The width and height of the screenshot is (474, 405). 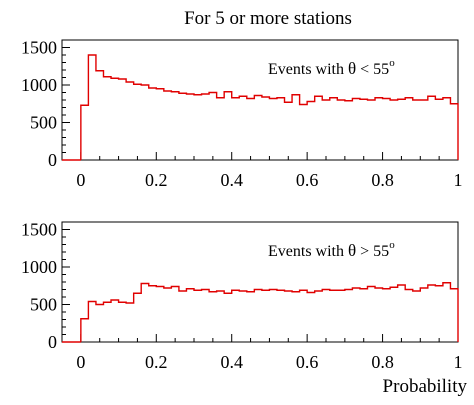 What do you see at coordinates (372, 251) in the screenshot?
I see `annotation-relation: > 55` at bounding box center [372, 251].